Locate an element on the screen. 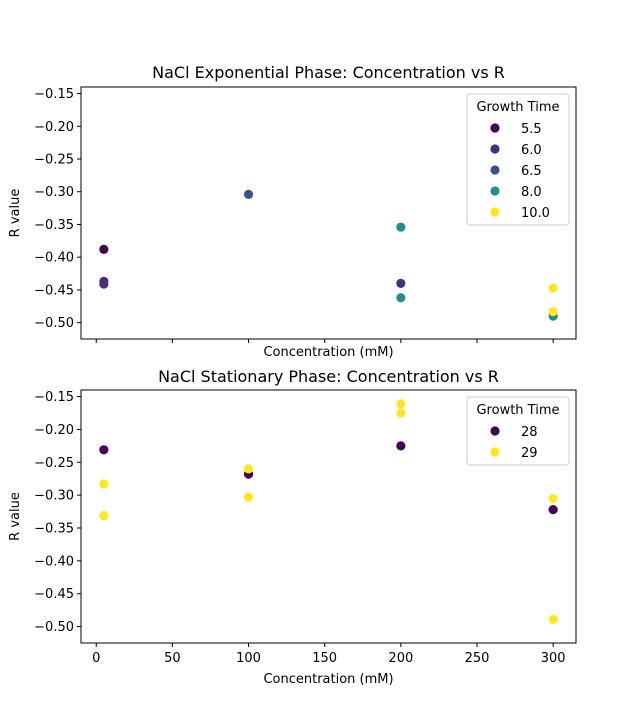  x-tick-label: 50 is located at coordinates (172, 658).